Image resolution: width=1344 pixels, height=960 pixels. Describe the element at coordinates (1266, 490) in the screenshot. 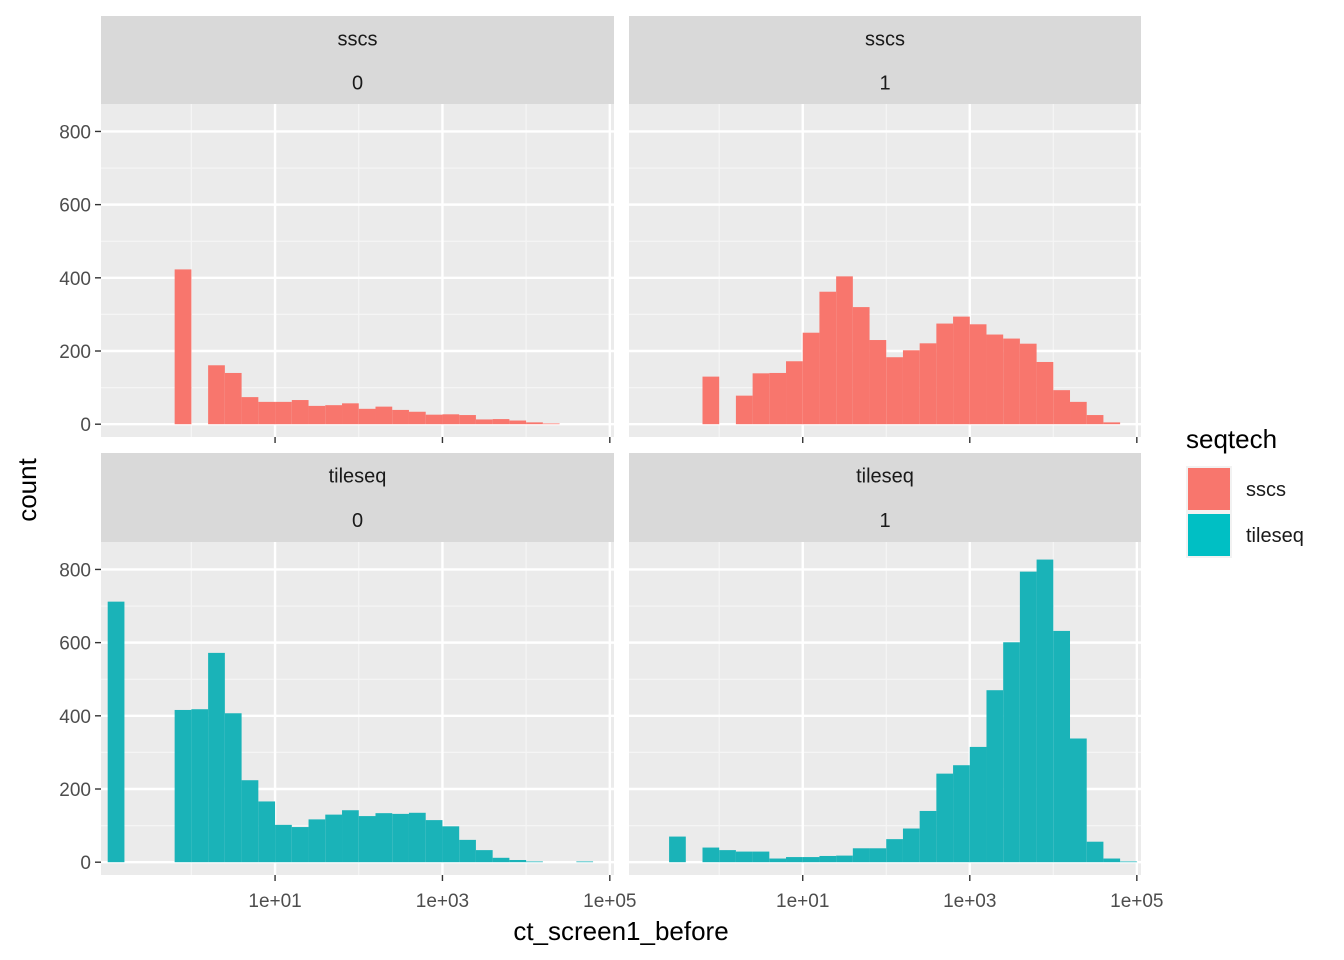

I see `legend-label: sscs` at that location.